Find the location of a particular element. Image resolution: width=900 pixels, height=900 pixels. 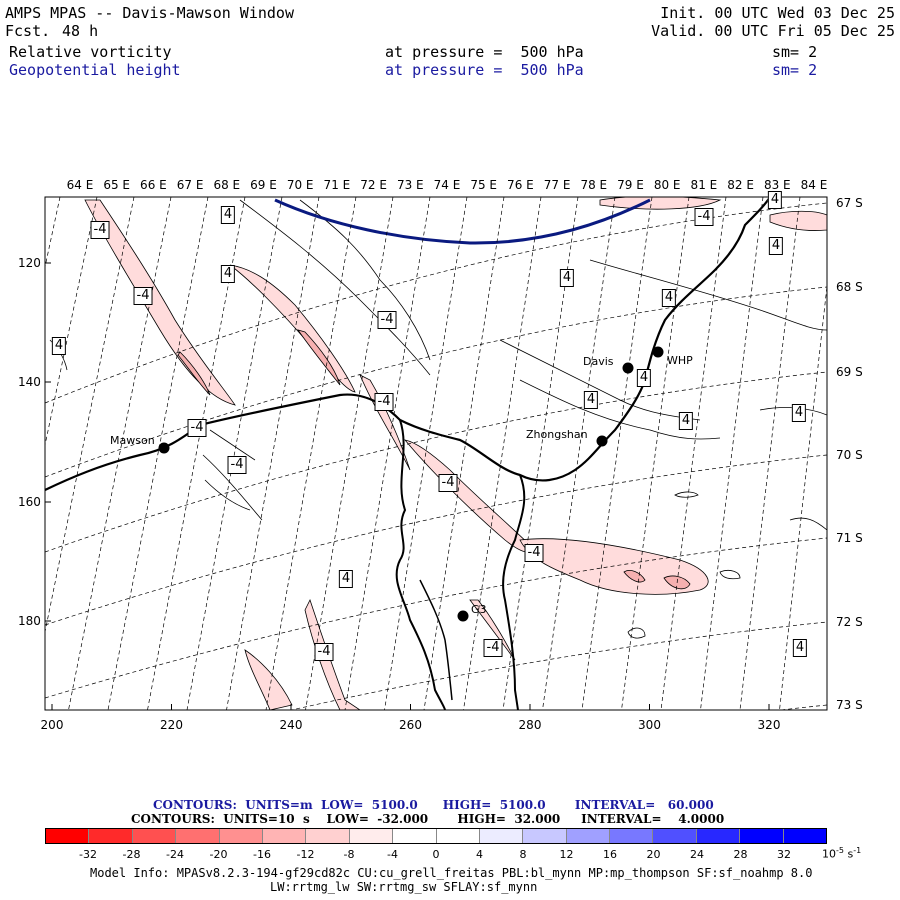

forecast-value: 48 h is located at coordinates (80, 31).